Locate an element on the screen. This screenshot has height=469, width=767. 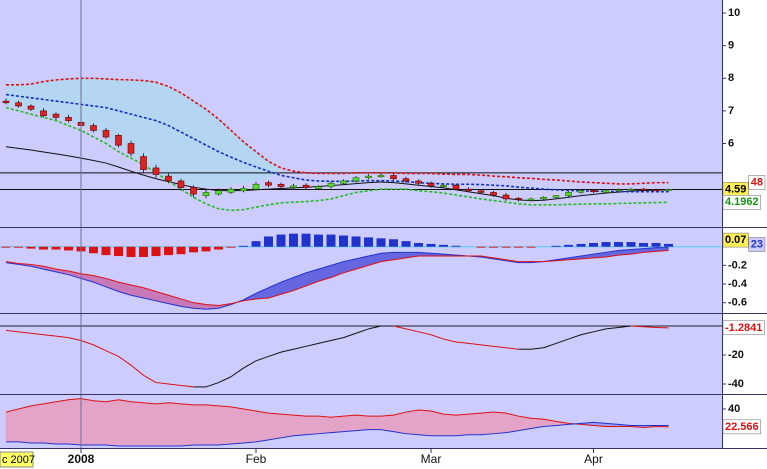
y-tick-label: 6 is located at coordinates (731, 143).